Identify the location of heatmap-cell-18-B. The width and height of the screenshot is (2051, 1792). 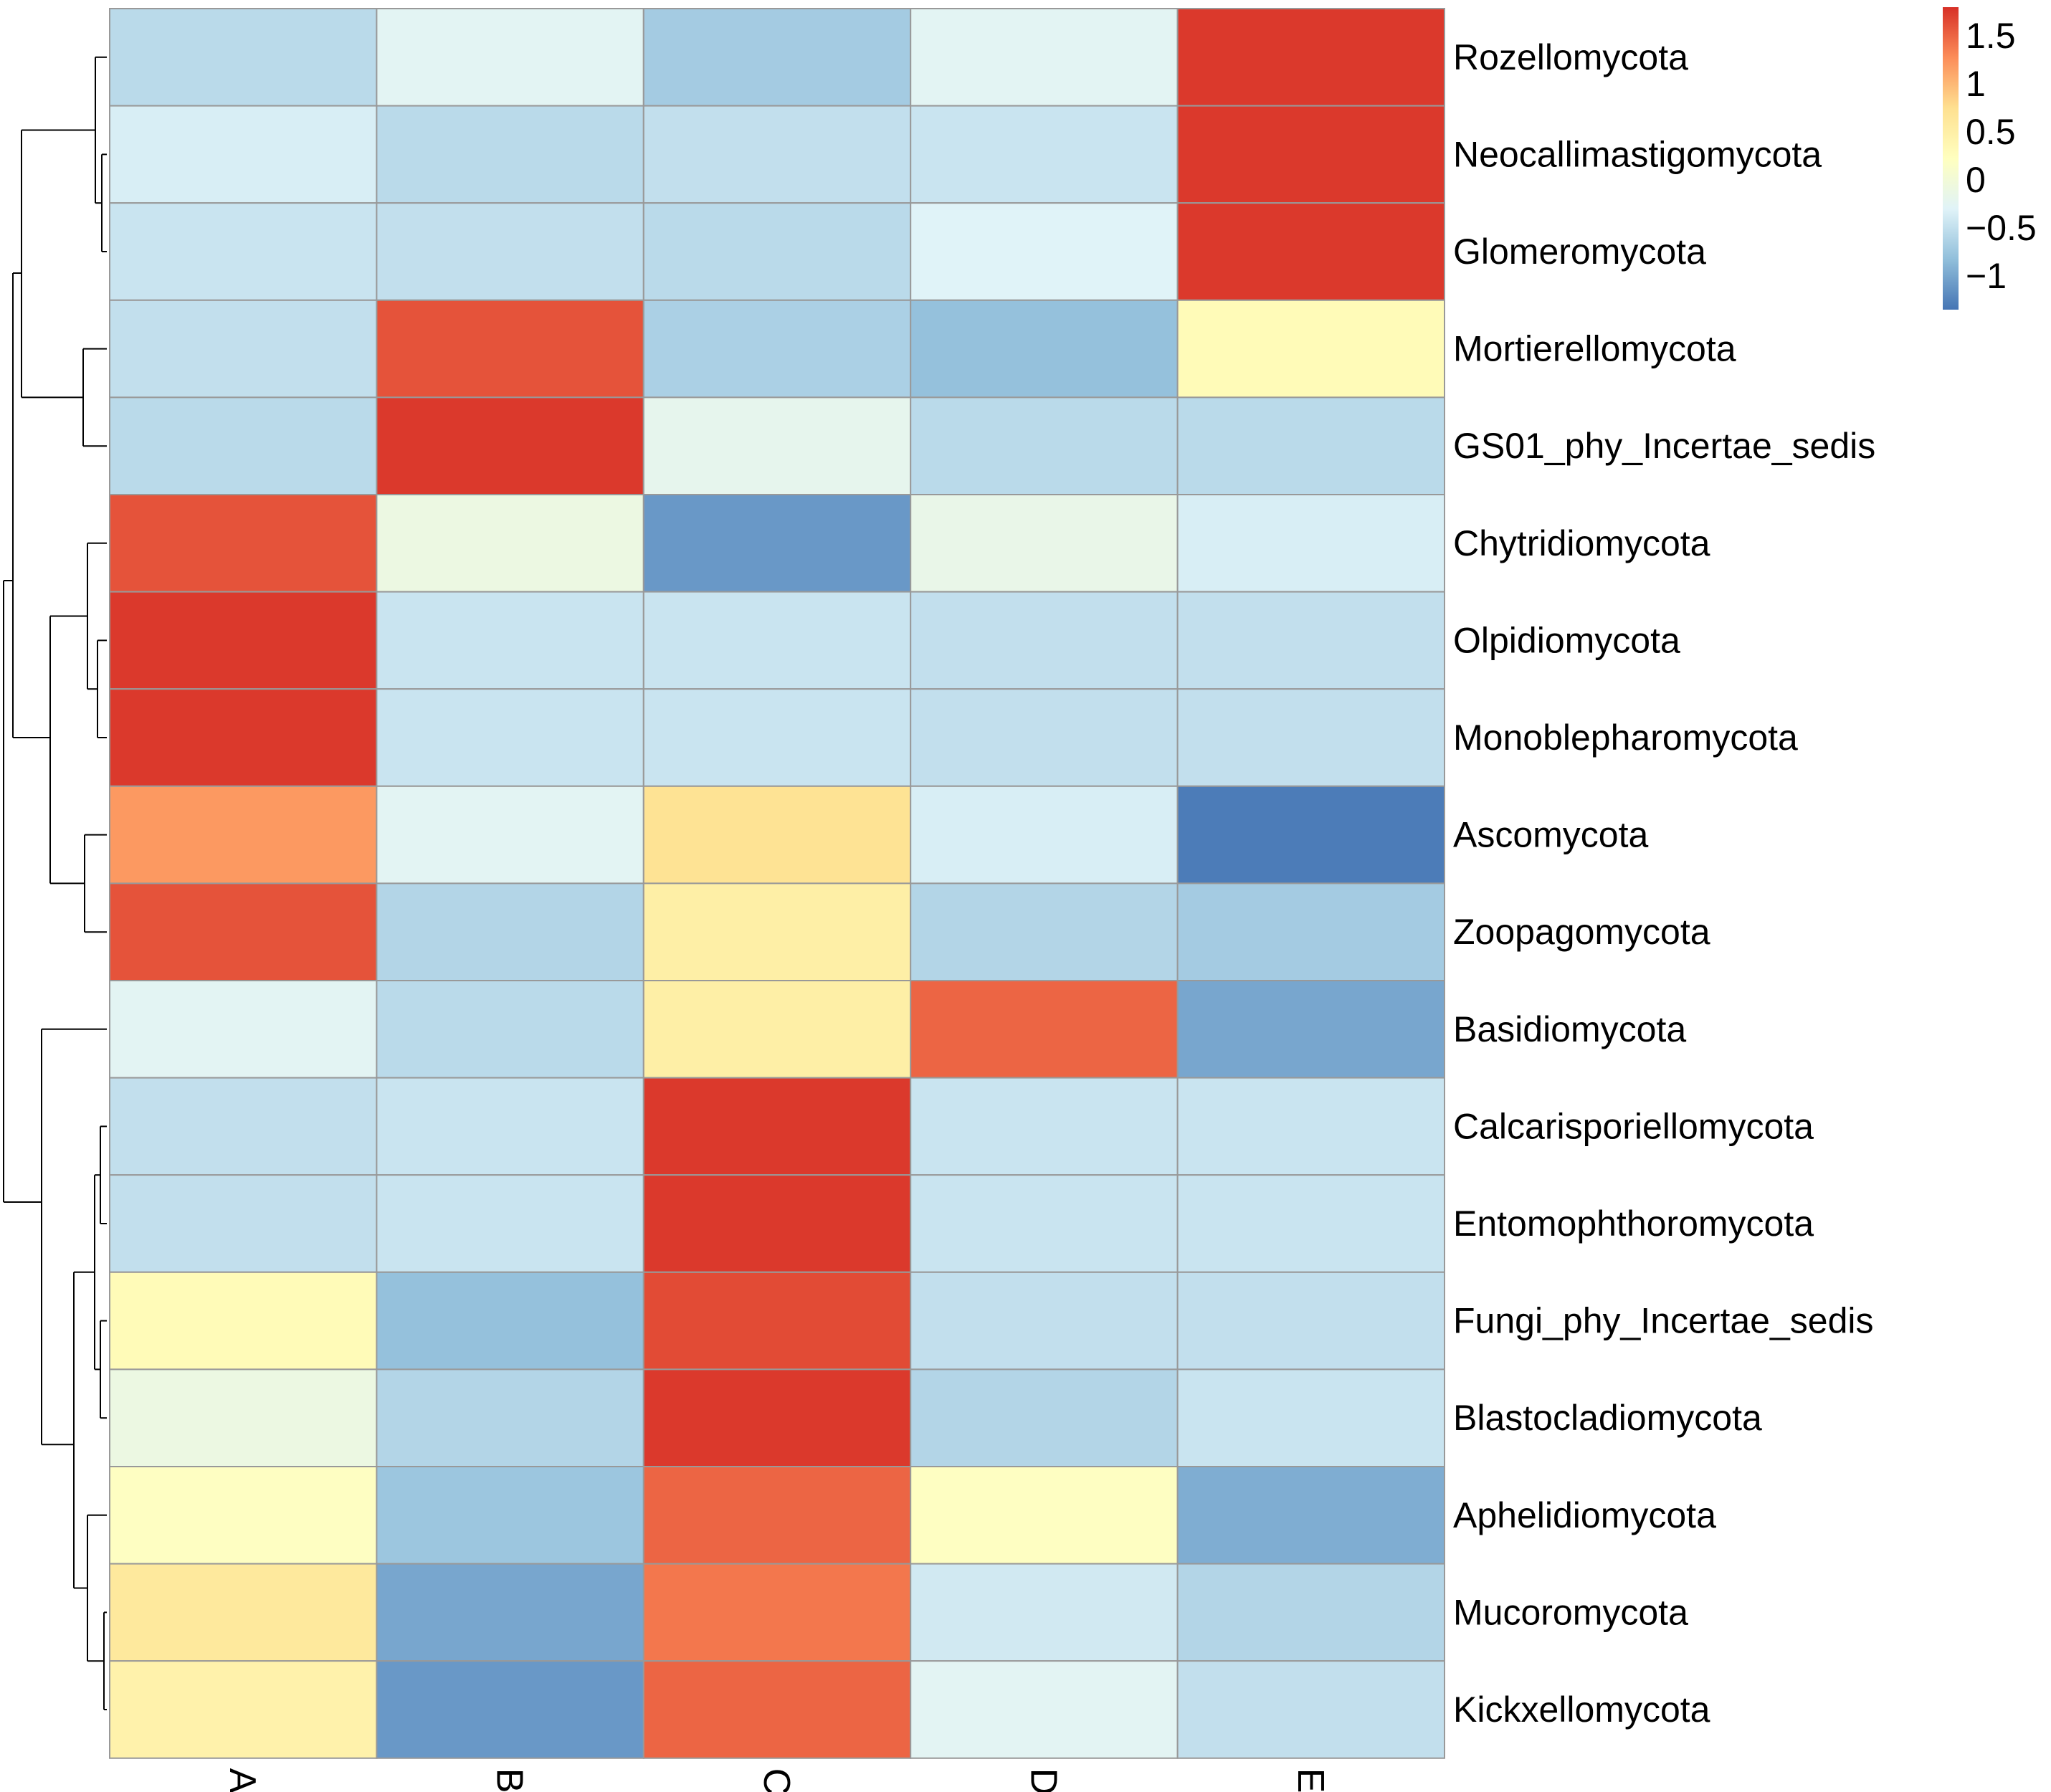
(510, 1709).